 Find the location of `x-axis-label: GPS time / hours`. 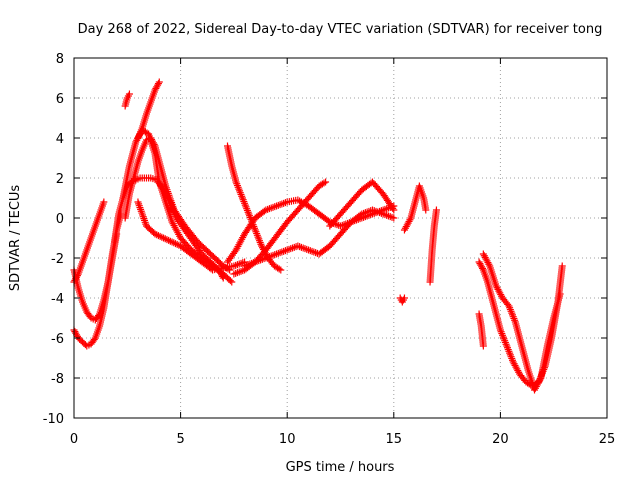

x-axis-label: GPS time / hours is located at coordinates (340, 467).